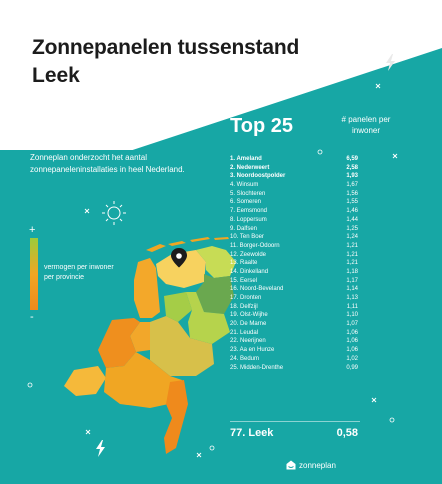  I want to click on ranking-row: 3. Noordoostpolder 1,93, so click(294, 176).